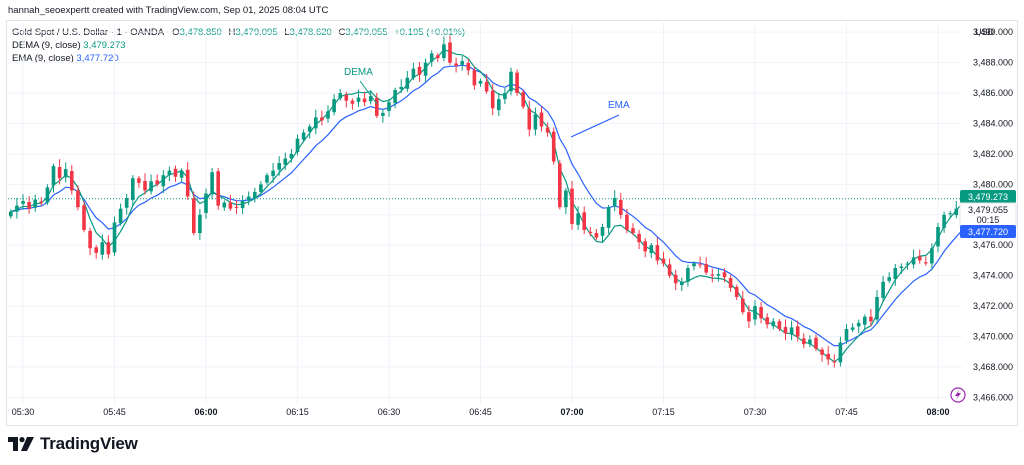  I want to click on footer-brand: TradingView, so click(73, 444).